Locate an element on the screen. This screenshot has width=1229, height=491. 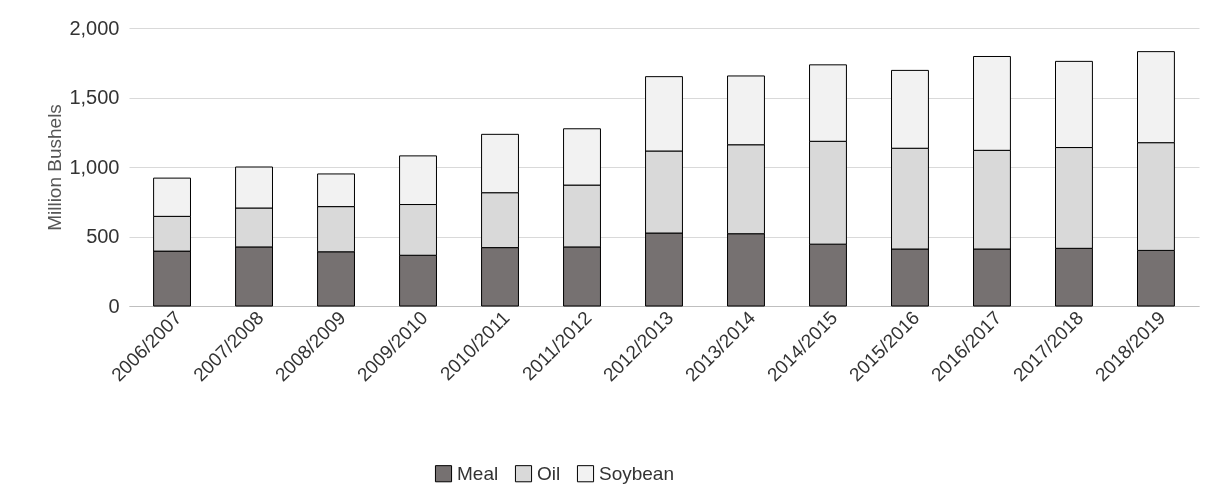
y-tick-label: 500 is located at coordinates (103, 236).